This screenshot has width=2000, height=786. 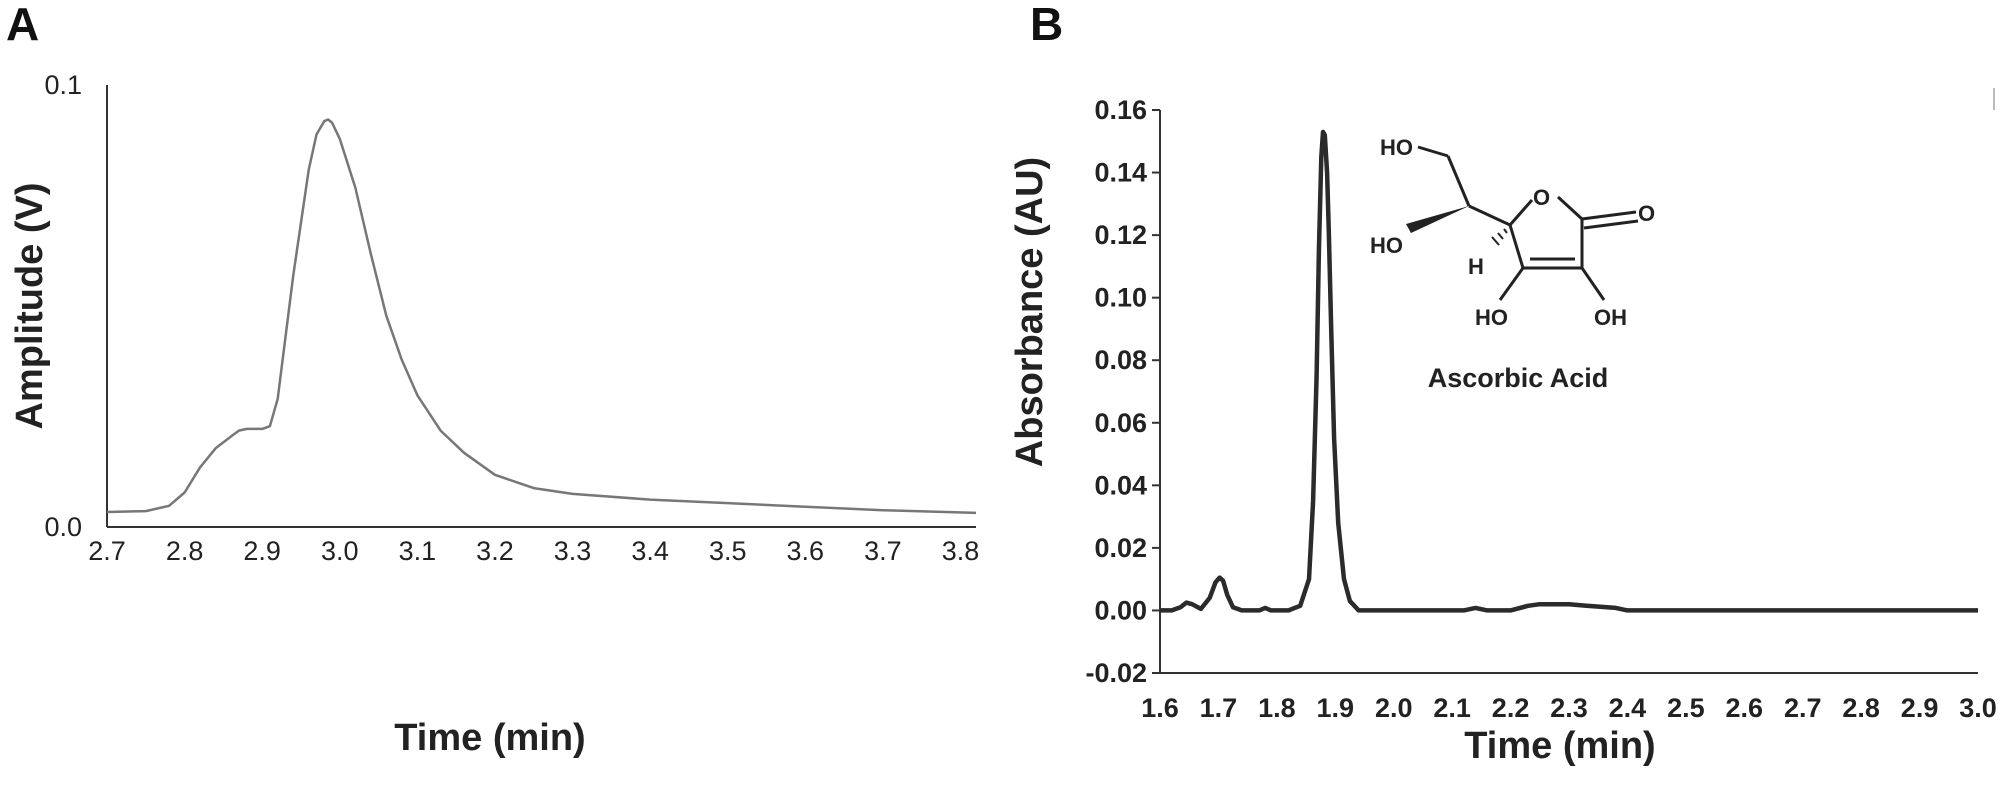 I want to click on label-o-ring: O, so click(x=1541, y=197).